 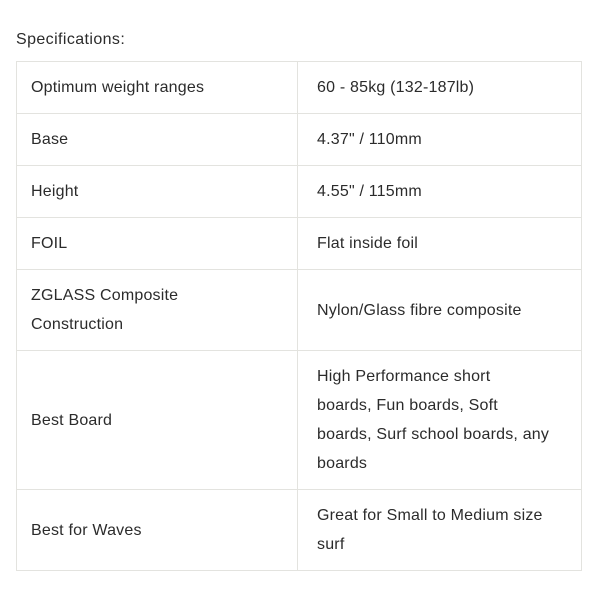 I want to click on table-row-foil: FOIL Flat inside foil, so click(x=299, y=243).